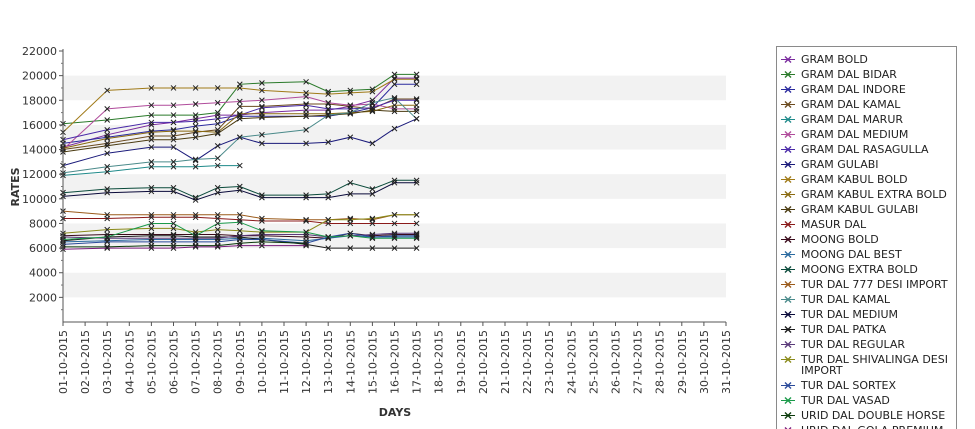  I want to click on y-tick-label: 14000, so click(39, 150).